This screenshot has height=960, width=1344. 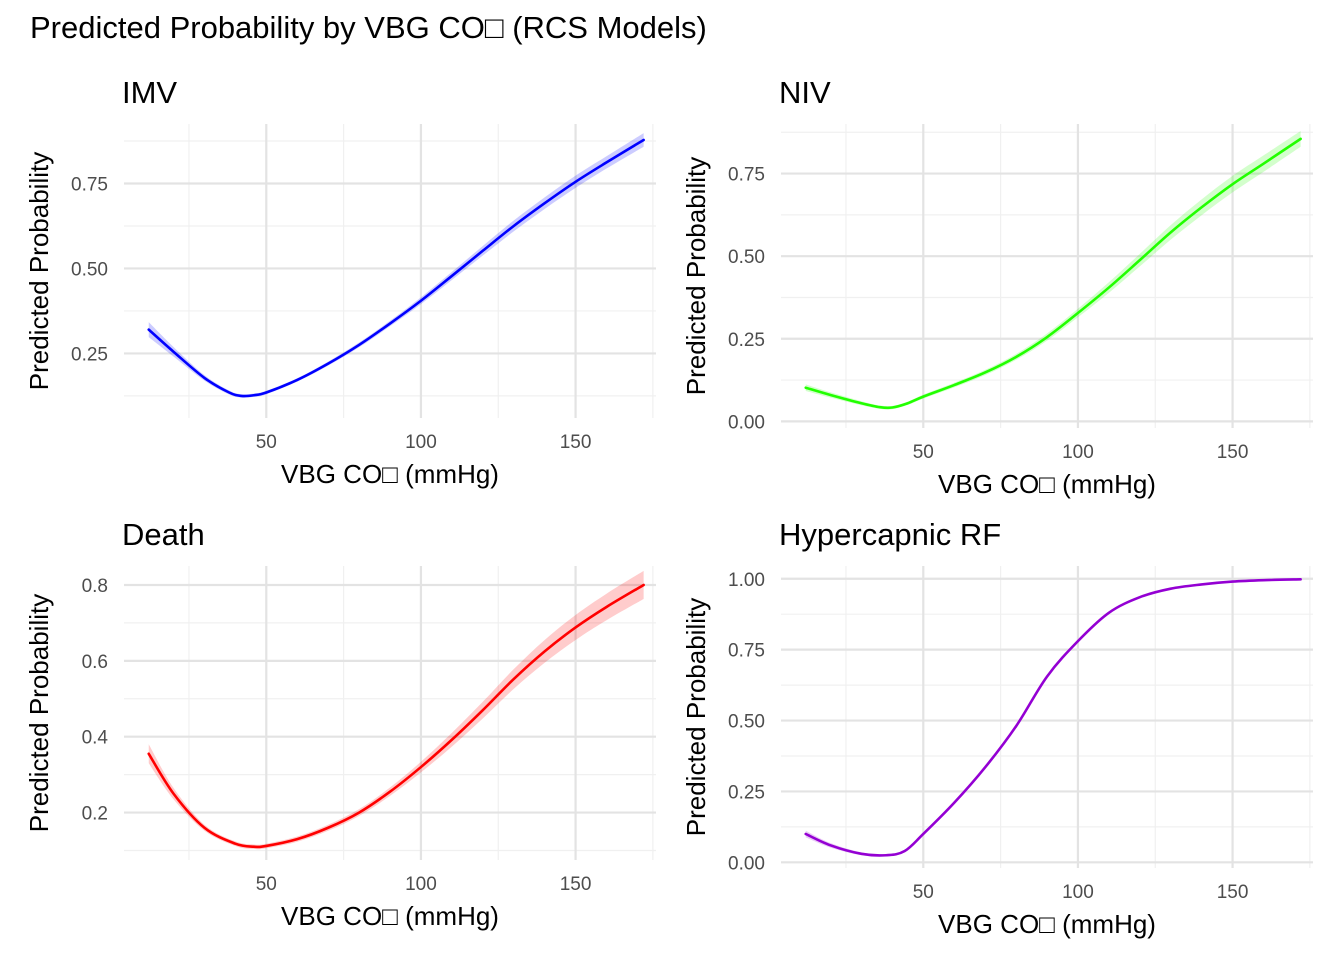 I want to click on series-line-imv, so click(x=396, y=268).